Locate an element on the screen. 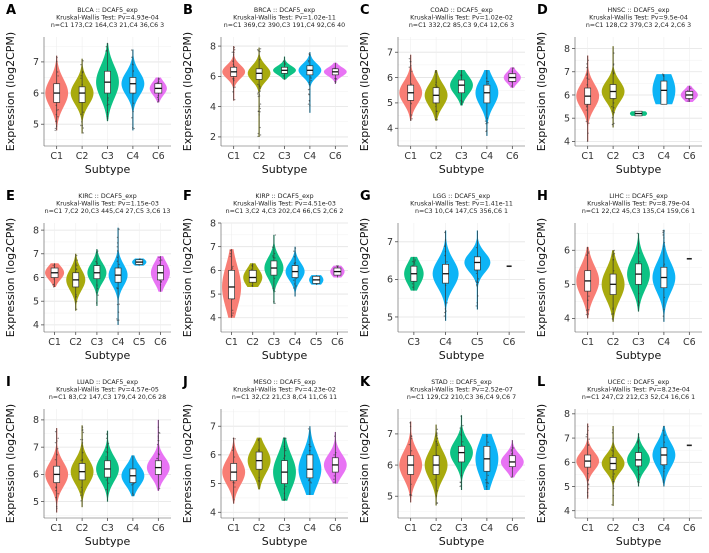 This screenshot has width=709, height=553. box-C4 is located at coordinates (487, 94).